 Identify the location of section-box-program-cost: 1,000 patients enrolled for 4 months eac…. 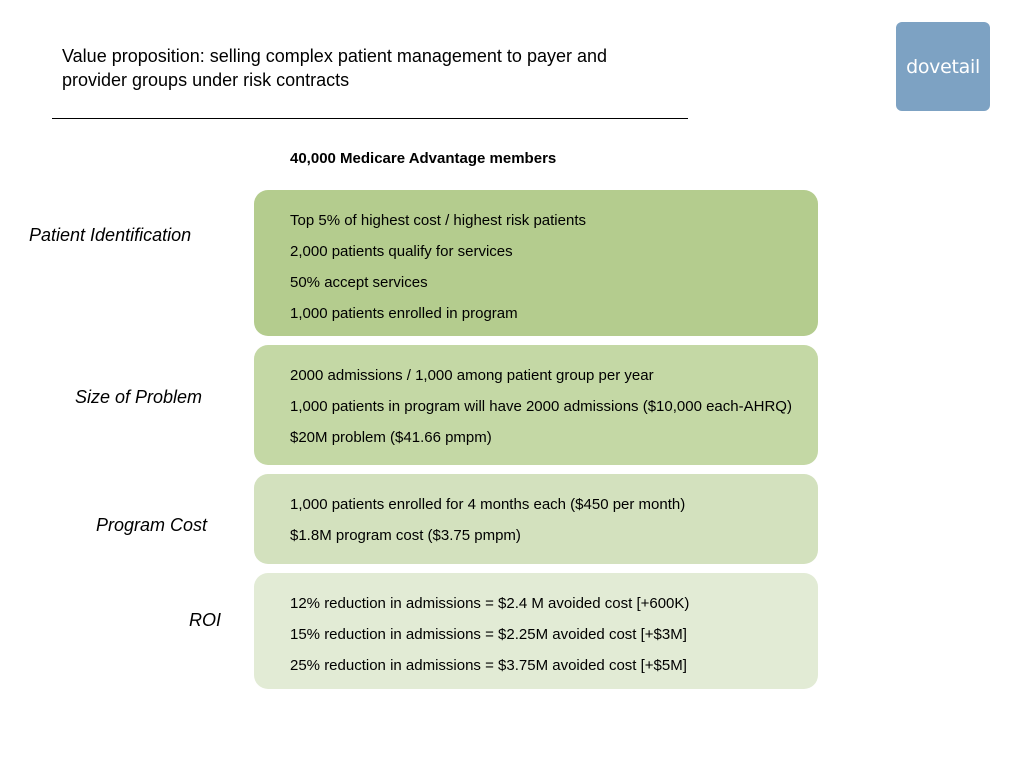
(536, 519).